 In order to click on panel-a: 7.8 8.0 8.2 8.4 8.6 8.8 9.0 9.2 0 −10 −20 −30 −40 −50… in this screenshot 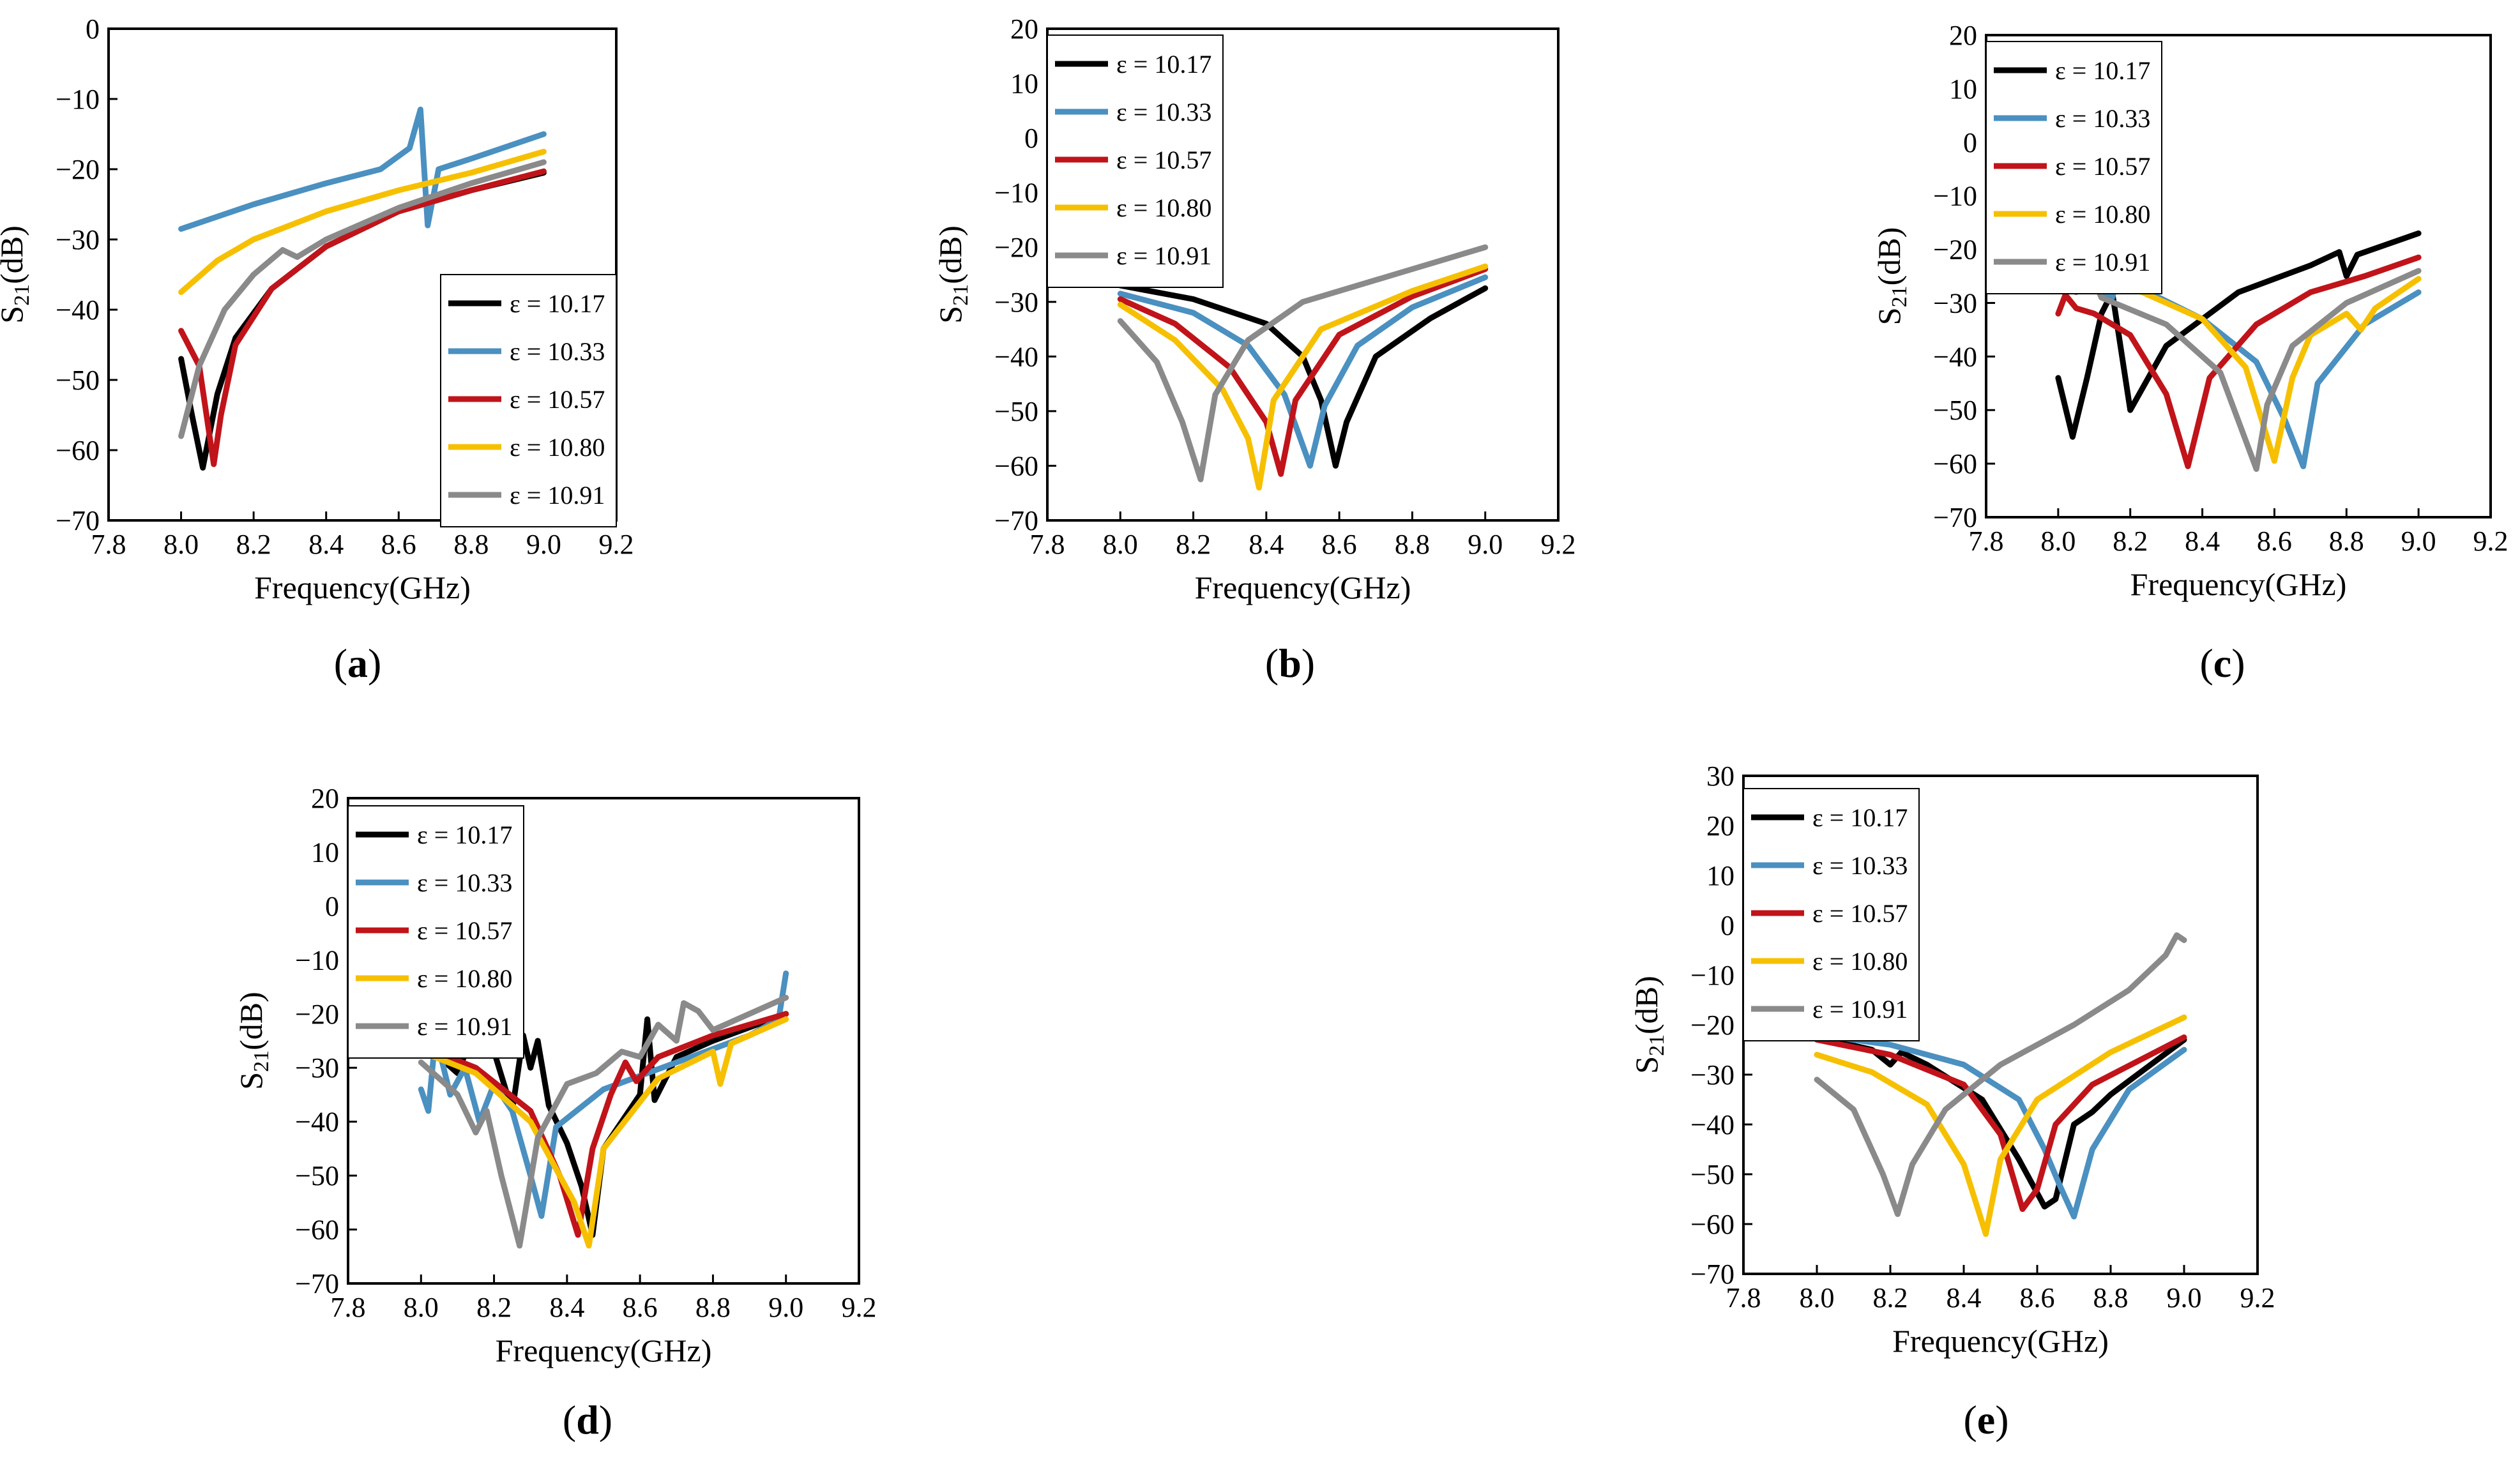, I will do `click(317, 349)`.